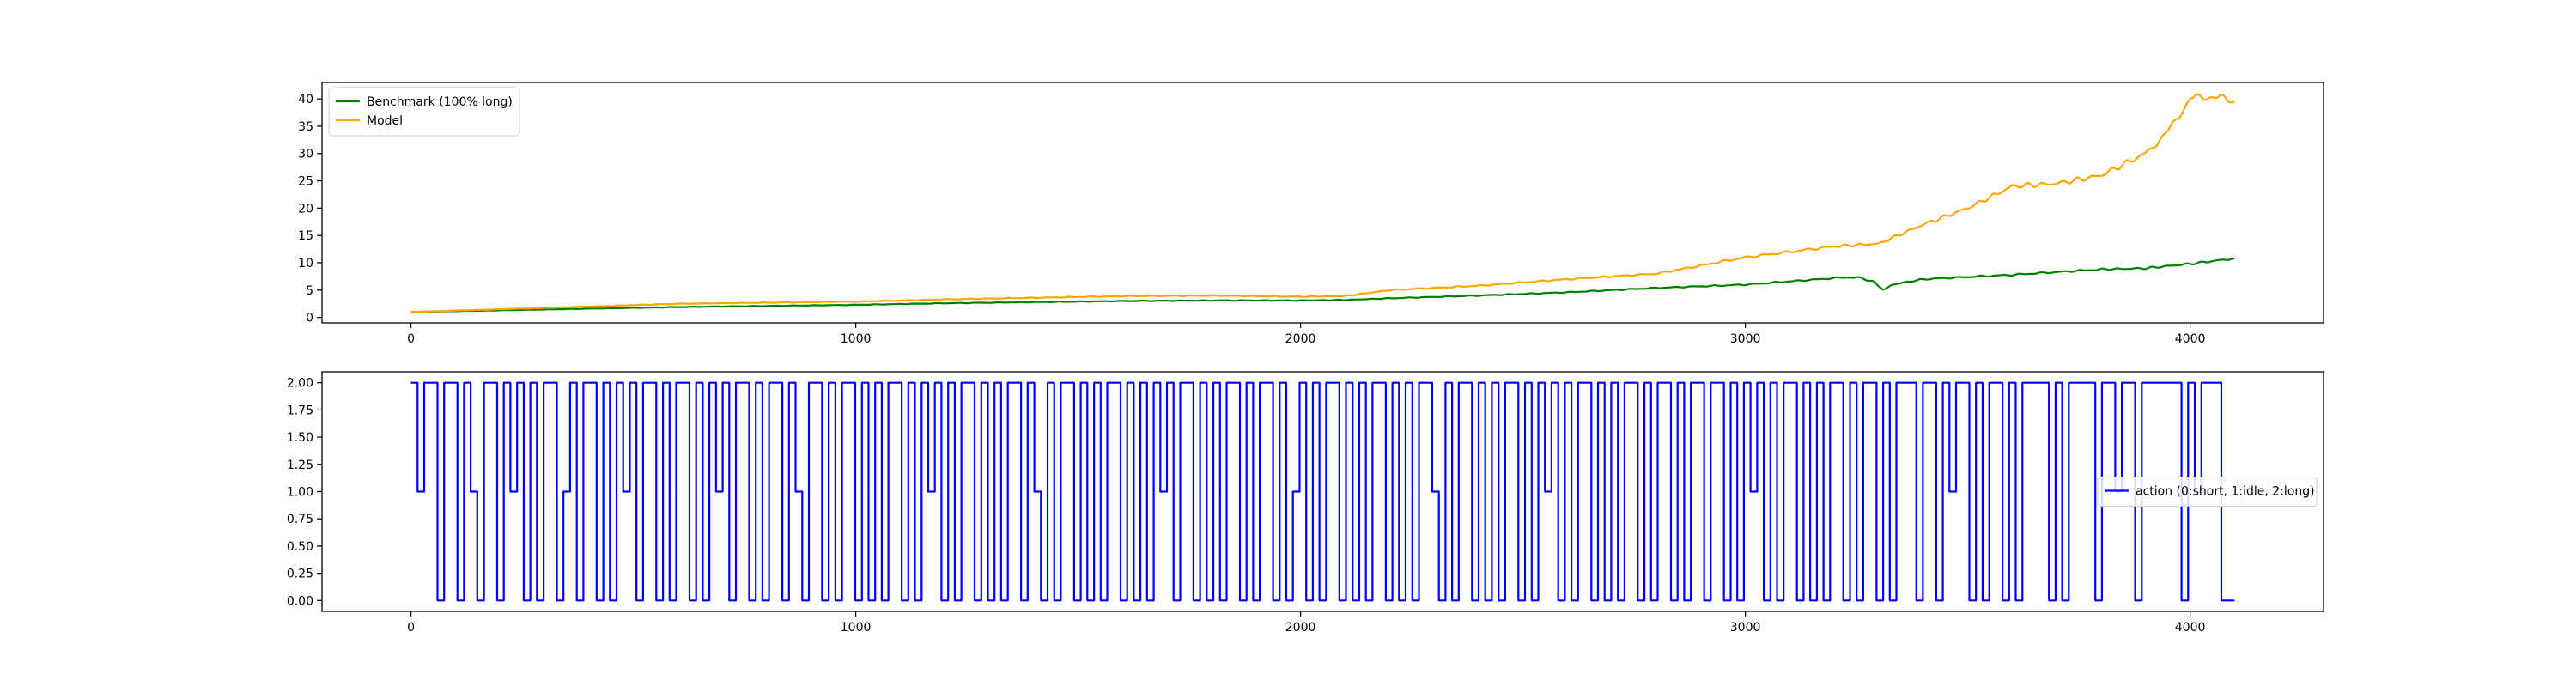 The height and width of the screenshot is (687, 2576). I want to click on y-tick-label: 25, so click(305, 182).